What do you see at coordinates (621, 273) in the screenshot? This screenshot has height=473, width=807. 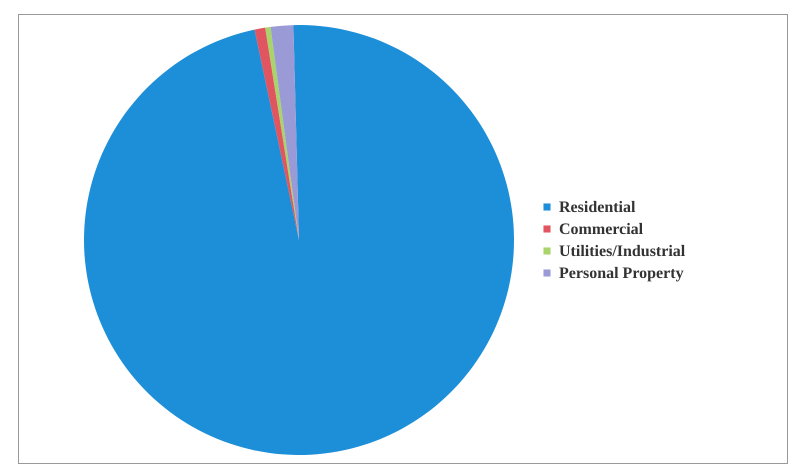 I see `legend-label: Personal Property` at bounding box center [621, 273].